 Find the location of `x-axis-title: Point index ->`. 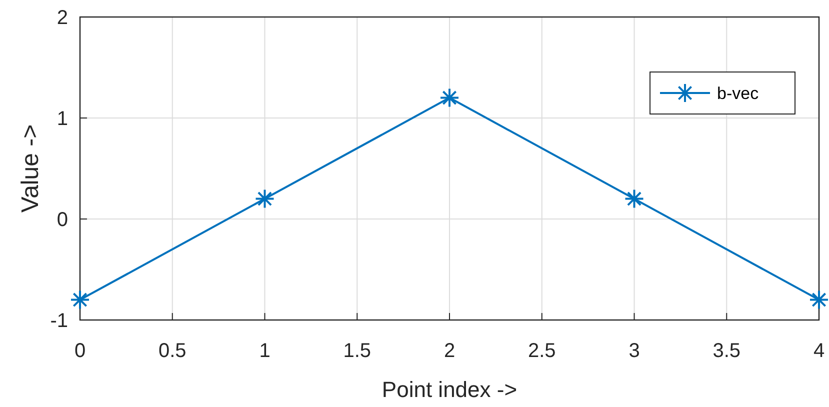

x-axis-title: Point index -> is located at coordinates (450, 389).